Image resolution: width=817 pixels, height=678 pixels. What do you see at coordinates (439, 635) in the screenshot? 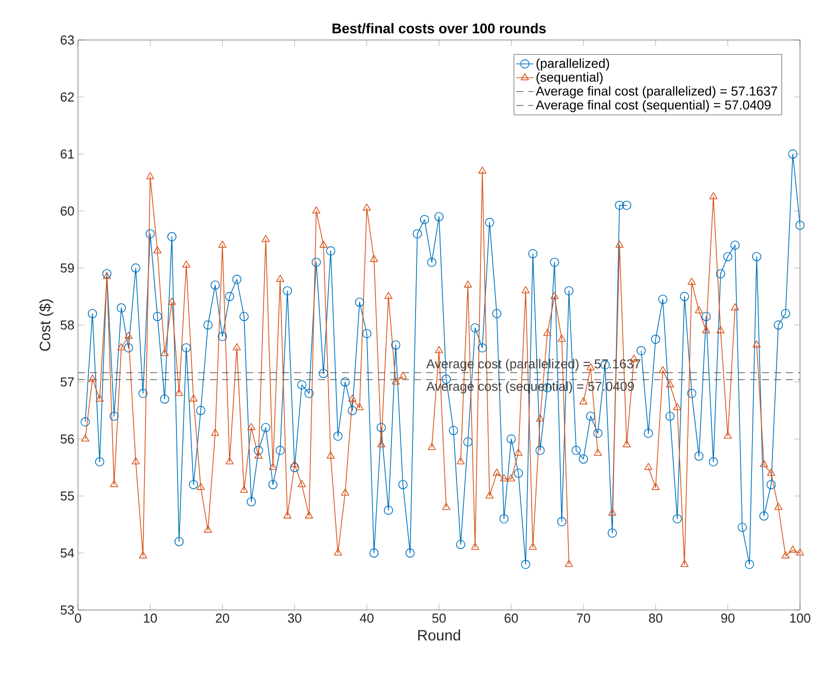
I see `x-axis-title: Round` at bounding box center [439, 635].